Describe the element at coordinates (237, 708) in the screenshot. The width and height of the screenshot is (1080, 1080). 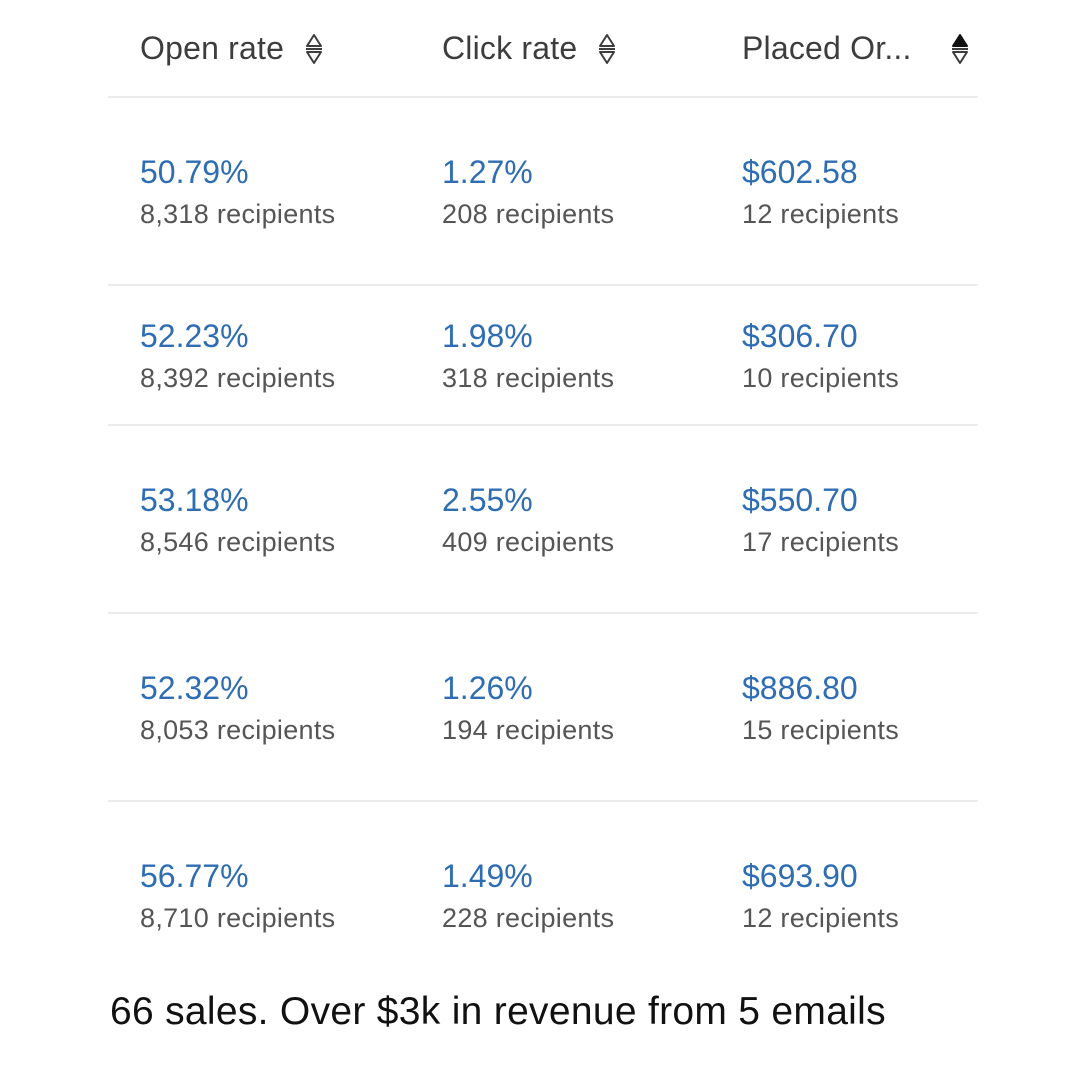
I see `open-rate-cell: 52.32% 8,053 recipients` at that location.